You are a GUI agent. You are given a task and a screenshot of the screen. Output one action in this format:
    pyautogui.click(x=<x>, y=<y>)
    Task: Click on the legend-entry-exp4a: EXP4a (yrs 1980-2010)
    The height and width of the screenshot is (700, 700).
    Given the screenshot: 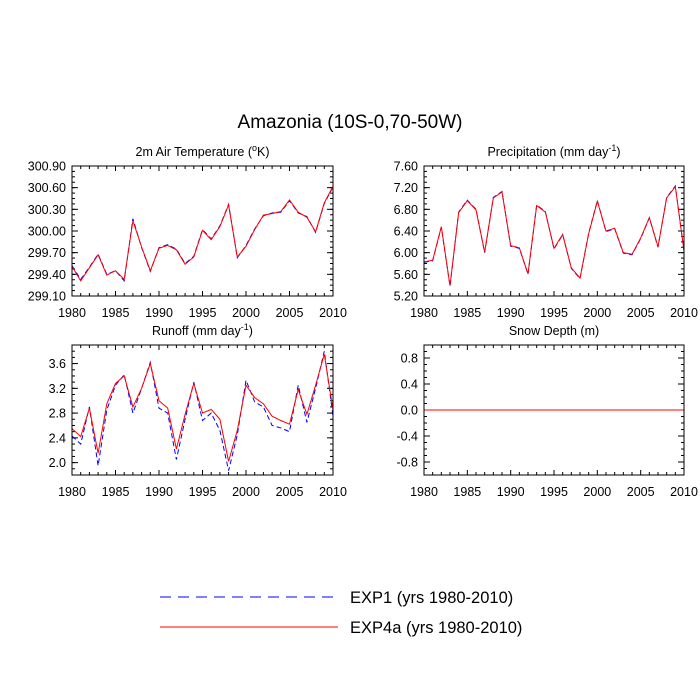 What is the action you would take?
    pyautogui.click(x=341, y=628)
    